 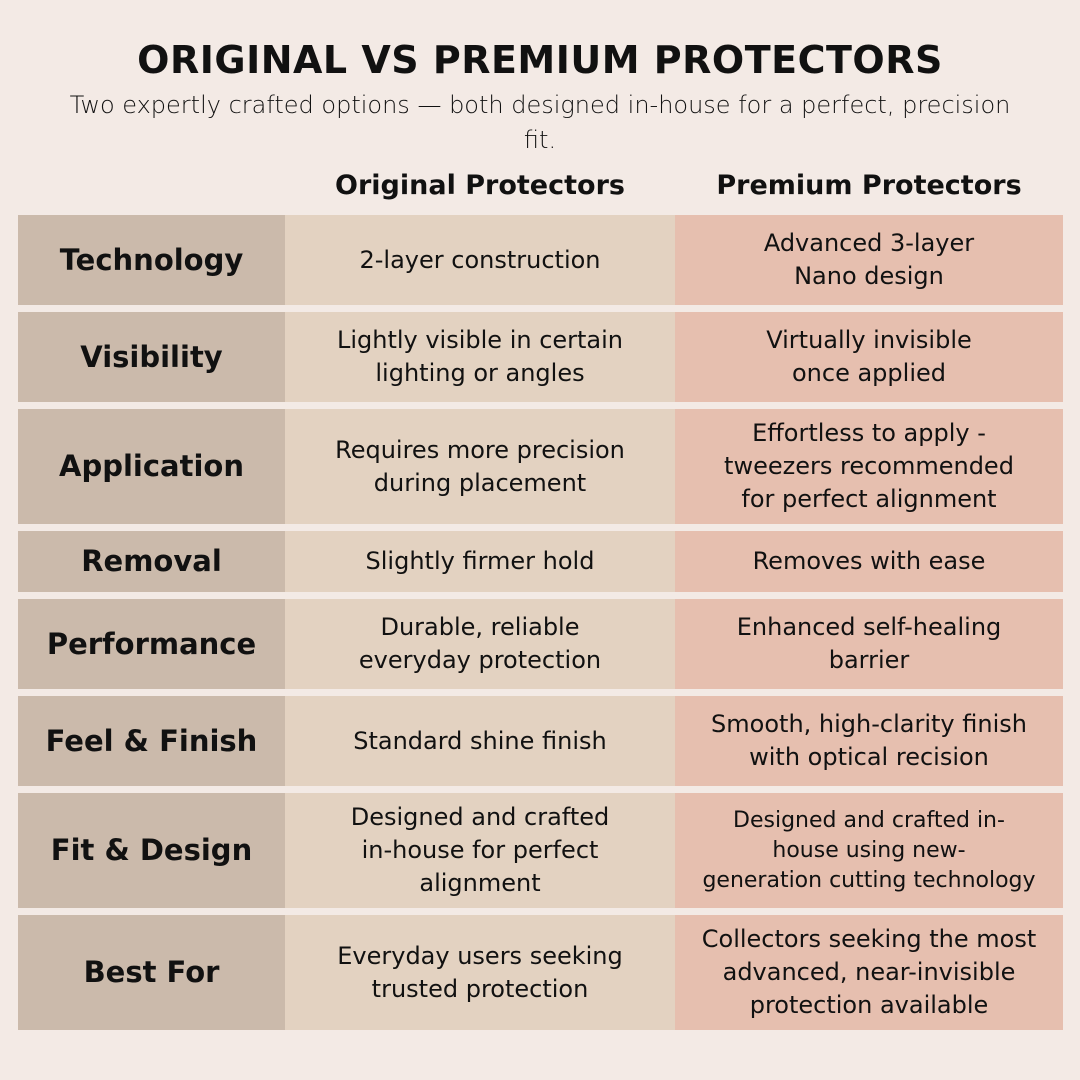 What do you see at coordinates (151, 972) in the screenshot?
I see `row-label: Best For` at bounding box center [151, 972].